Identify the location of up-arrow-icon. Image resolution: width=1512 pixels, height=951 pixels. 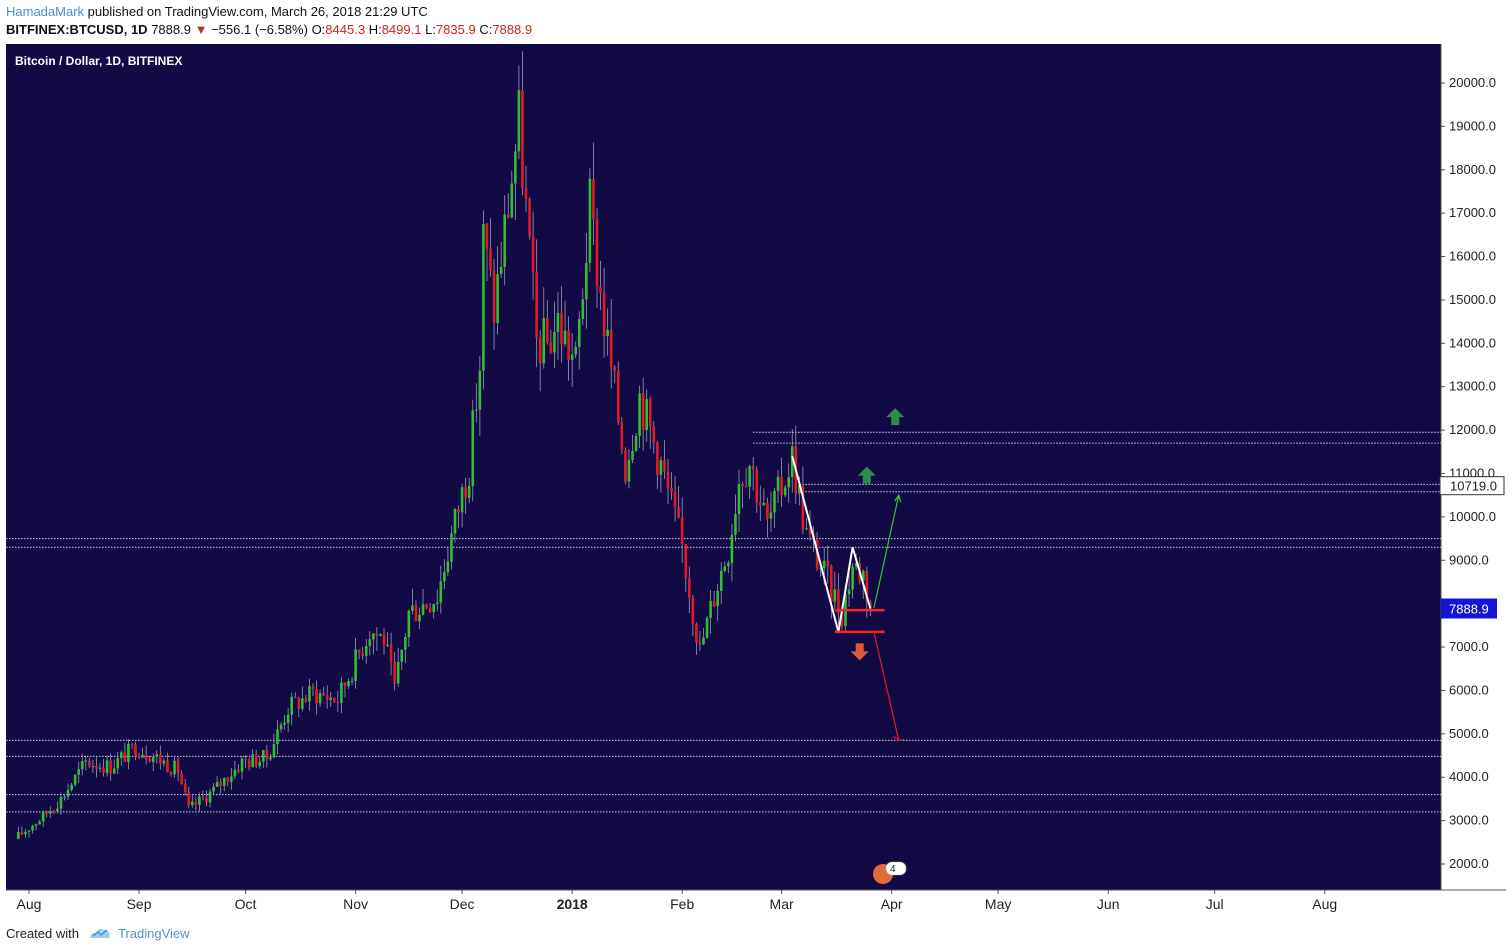
(866, 475).